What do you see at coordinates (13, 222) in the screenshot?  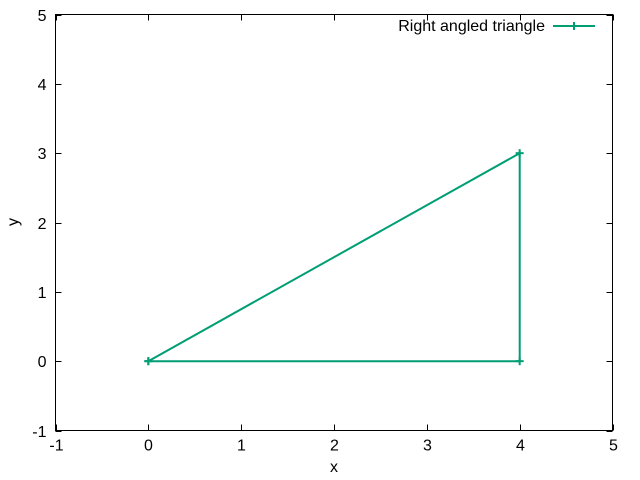 I see `y-axis-label: y` at bounding box center [13, 222].